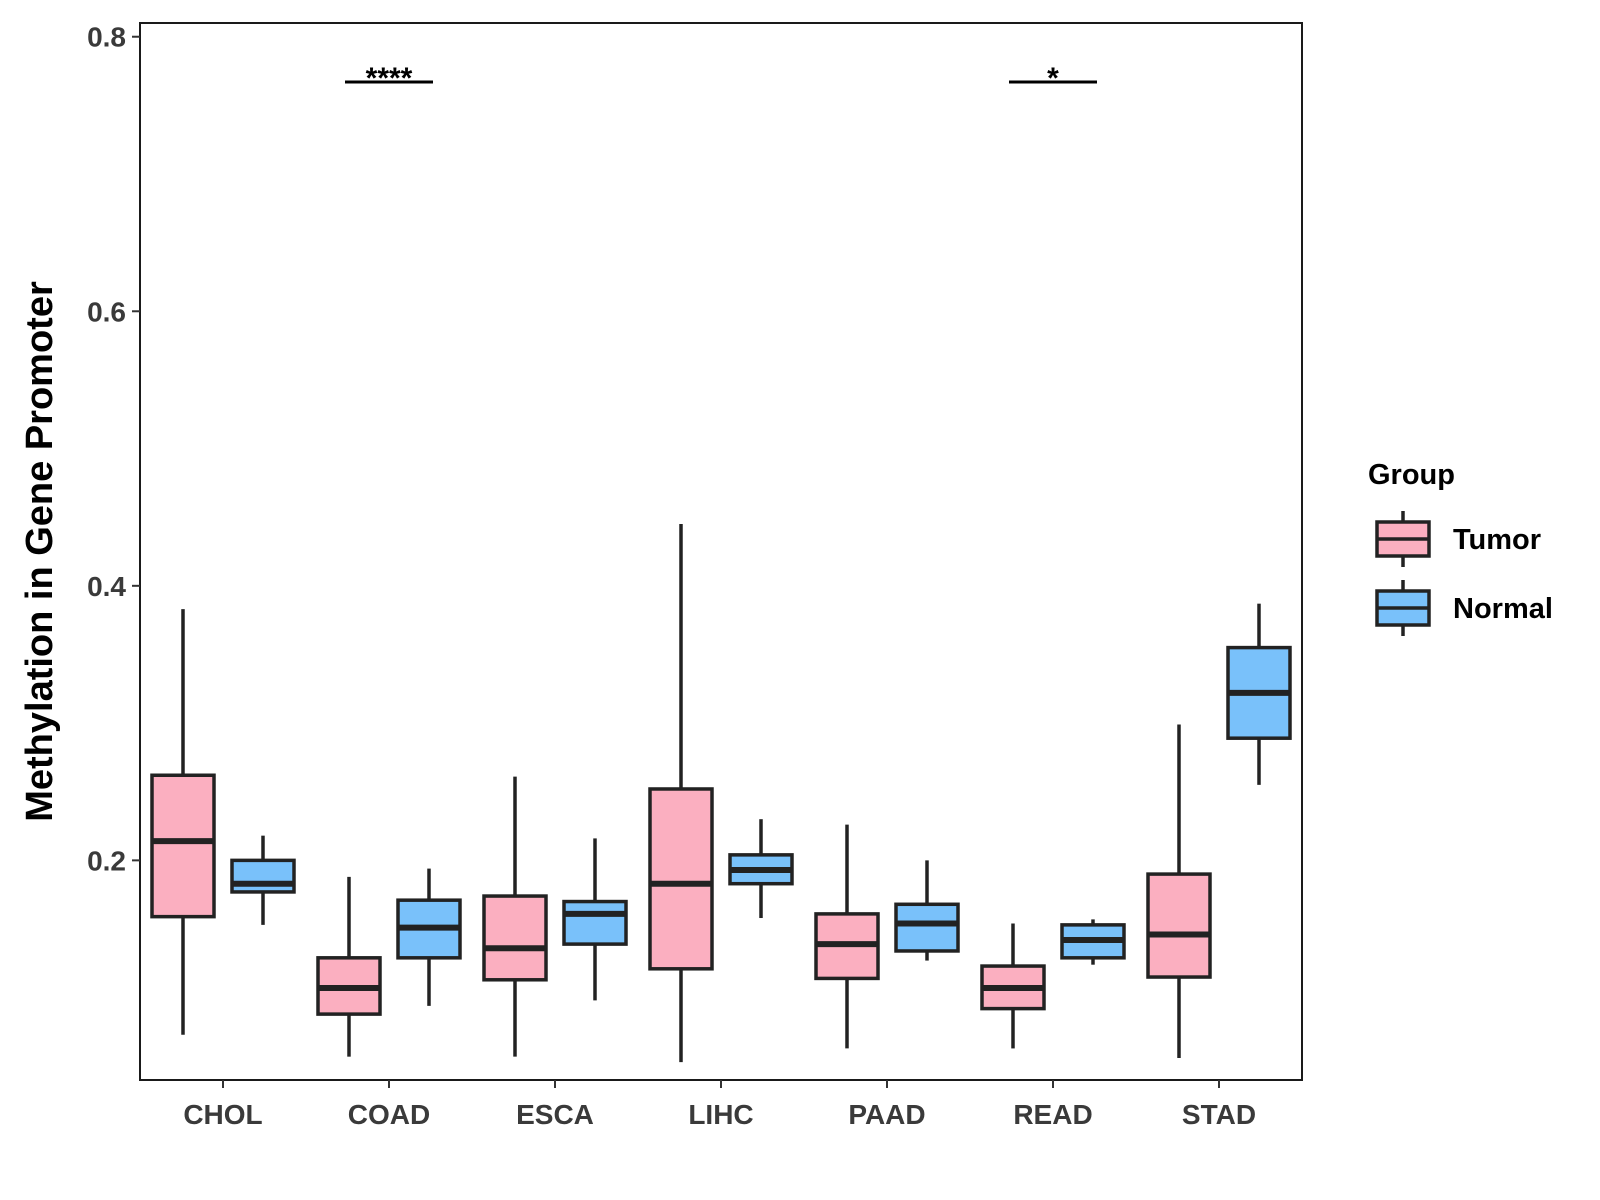 The image size is (1600, 1200). I want to click on legend-label-normal: Normal, so click(1503, 609).